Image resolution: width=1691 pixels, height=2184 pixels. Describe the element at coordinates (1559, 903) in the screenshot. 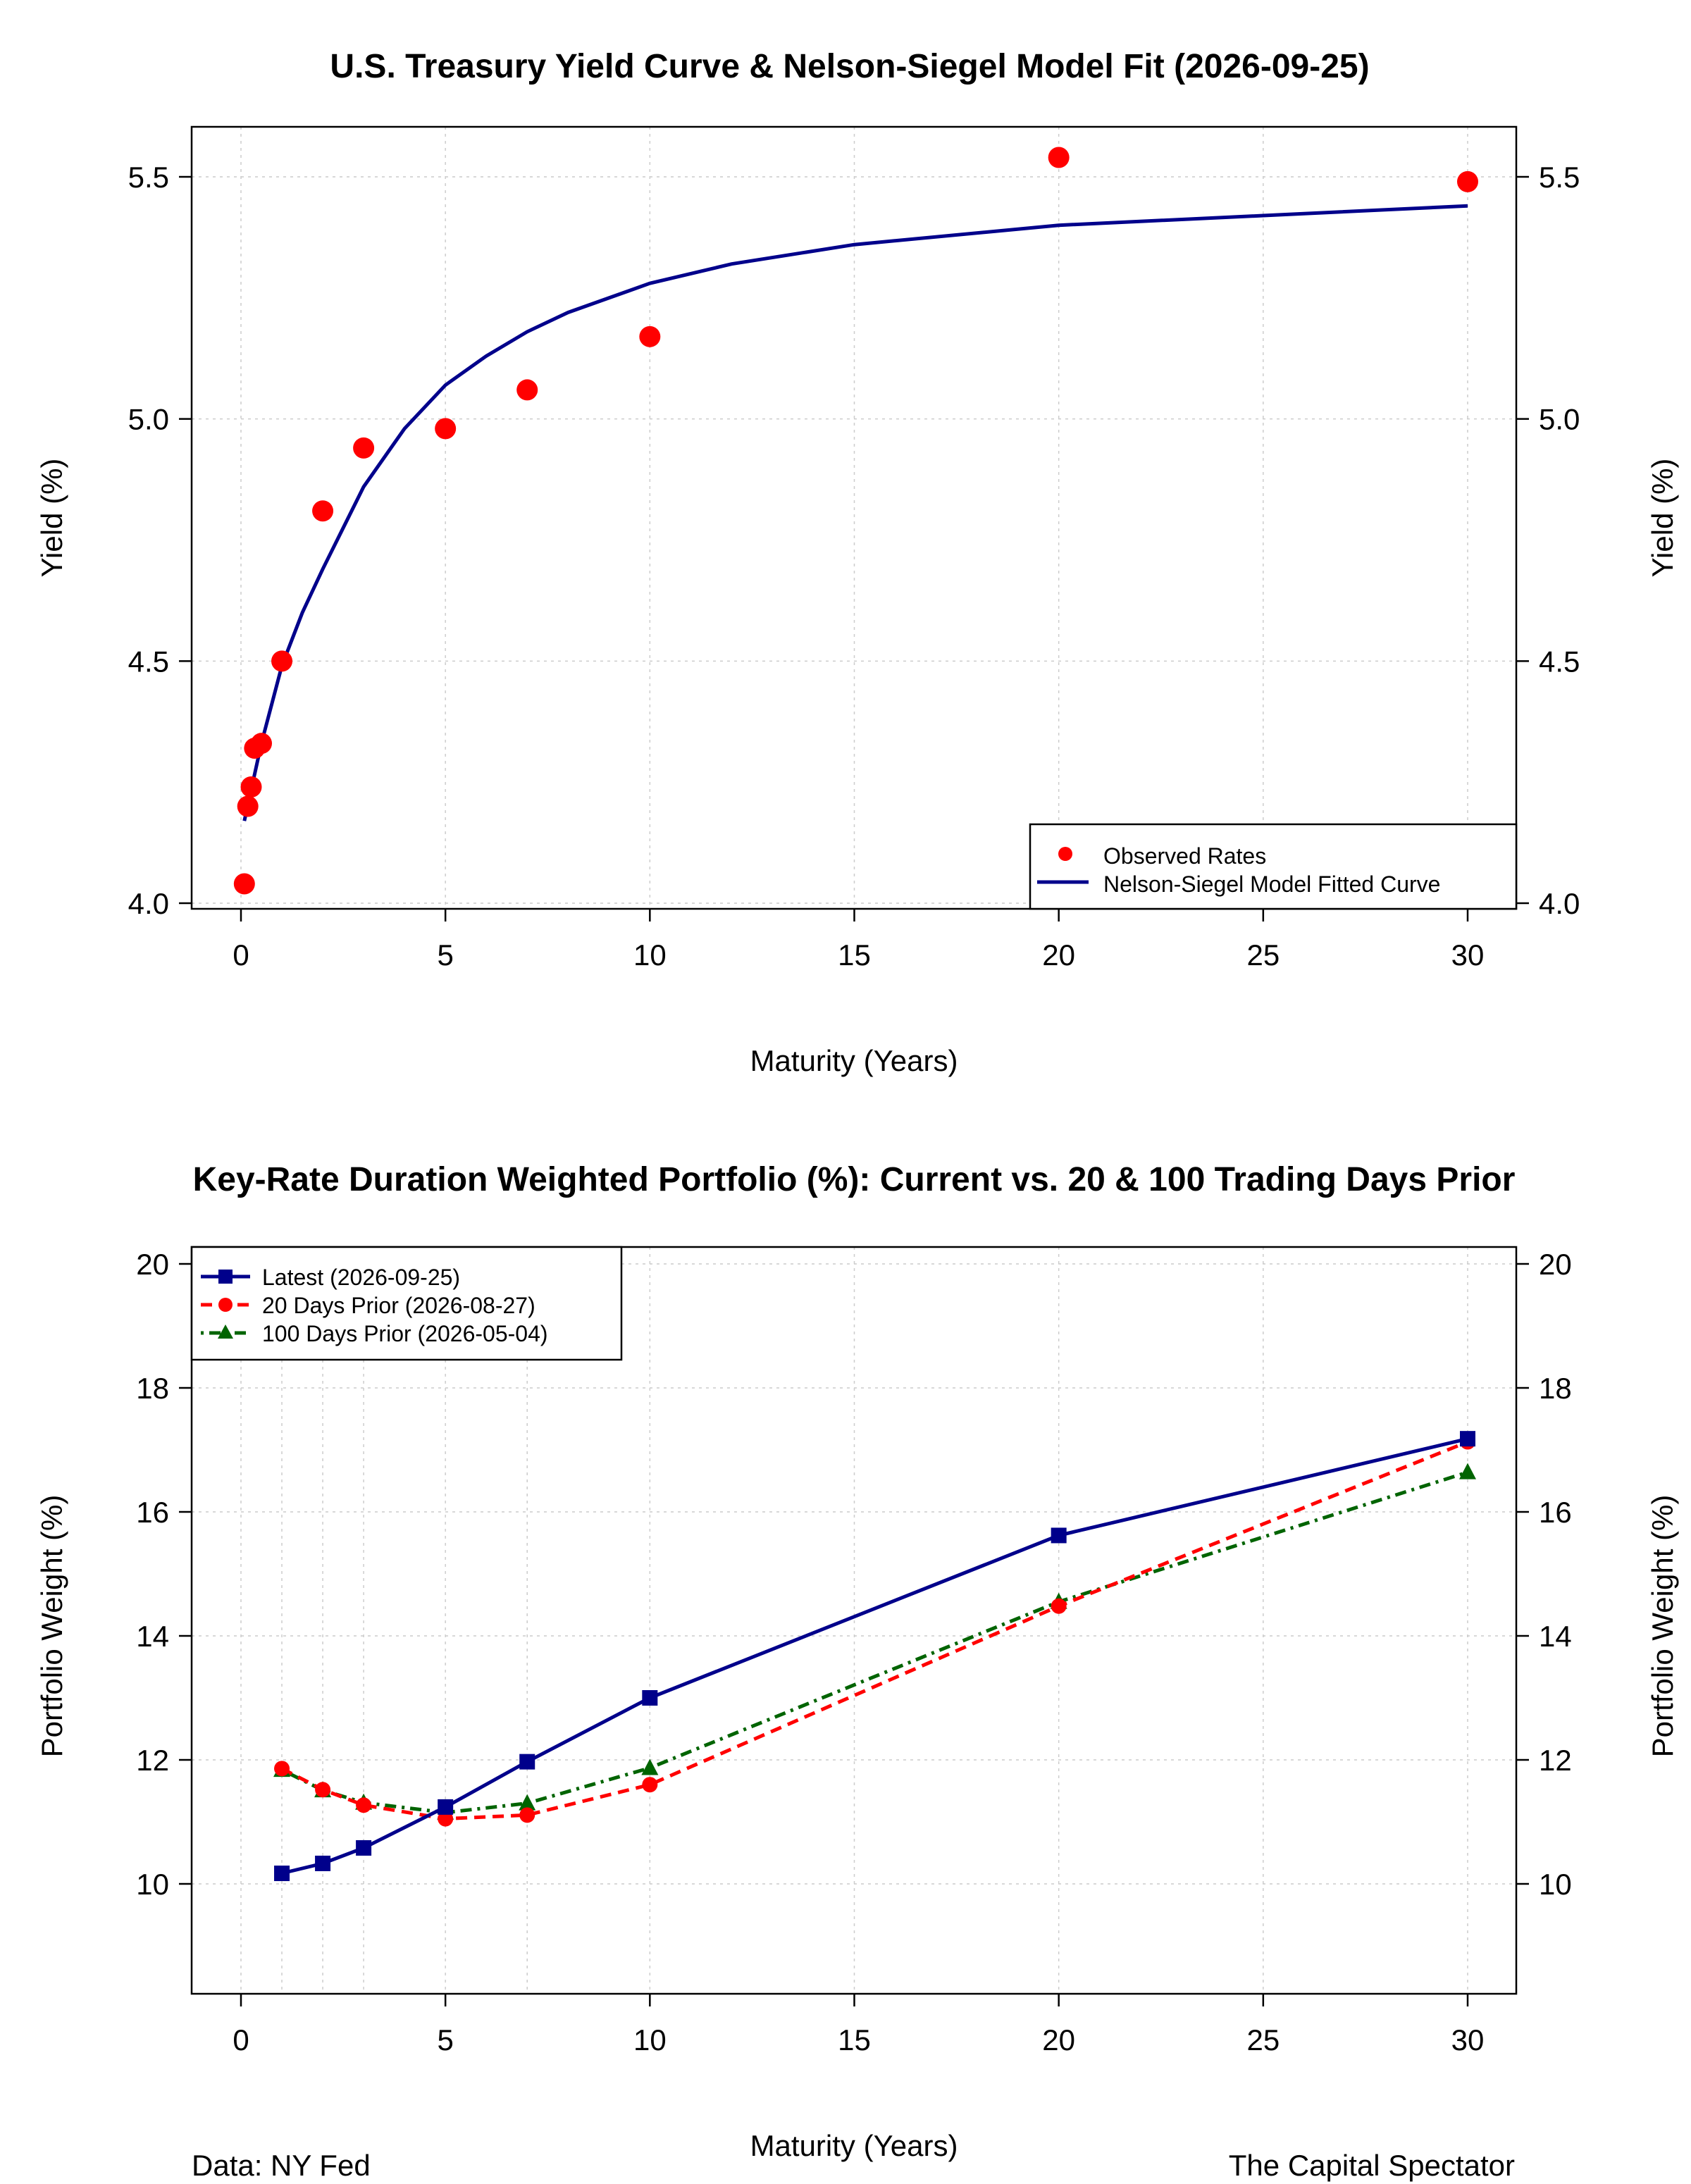

I see `y-tick-label-right: 4.0` at that location.